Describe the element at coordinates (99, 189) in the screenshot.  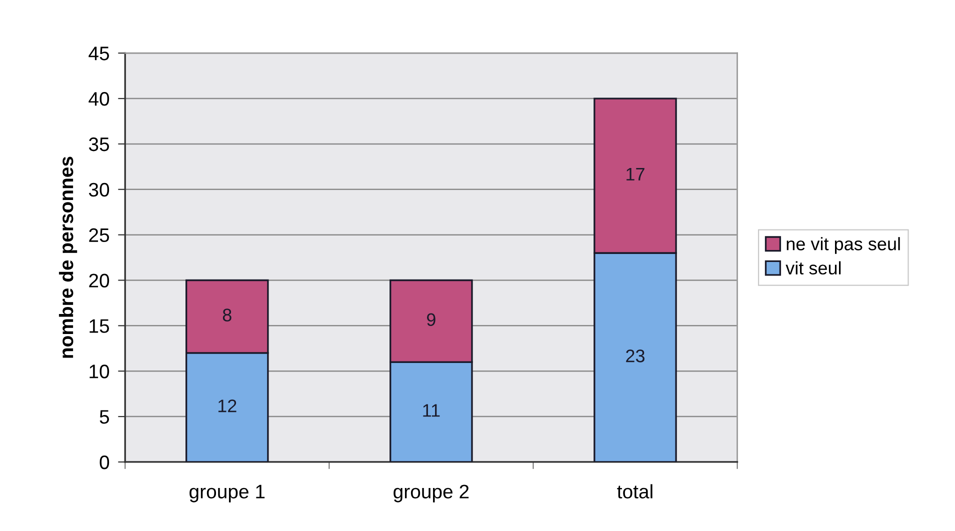
I see `y-tick-label: 30` at that location.